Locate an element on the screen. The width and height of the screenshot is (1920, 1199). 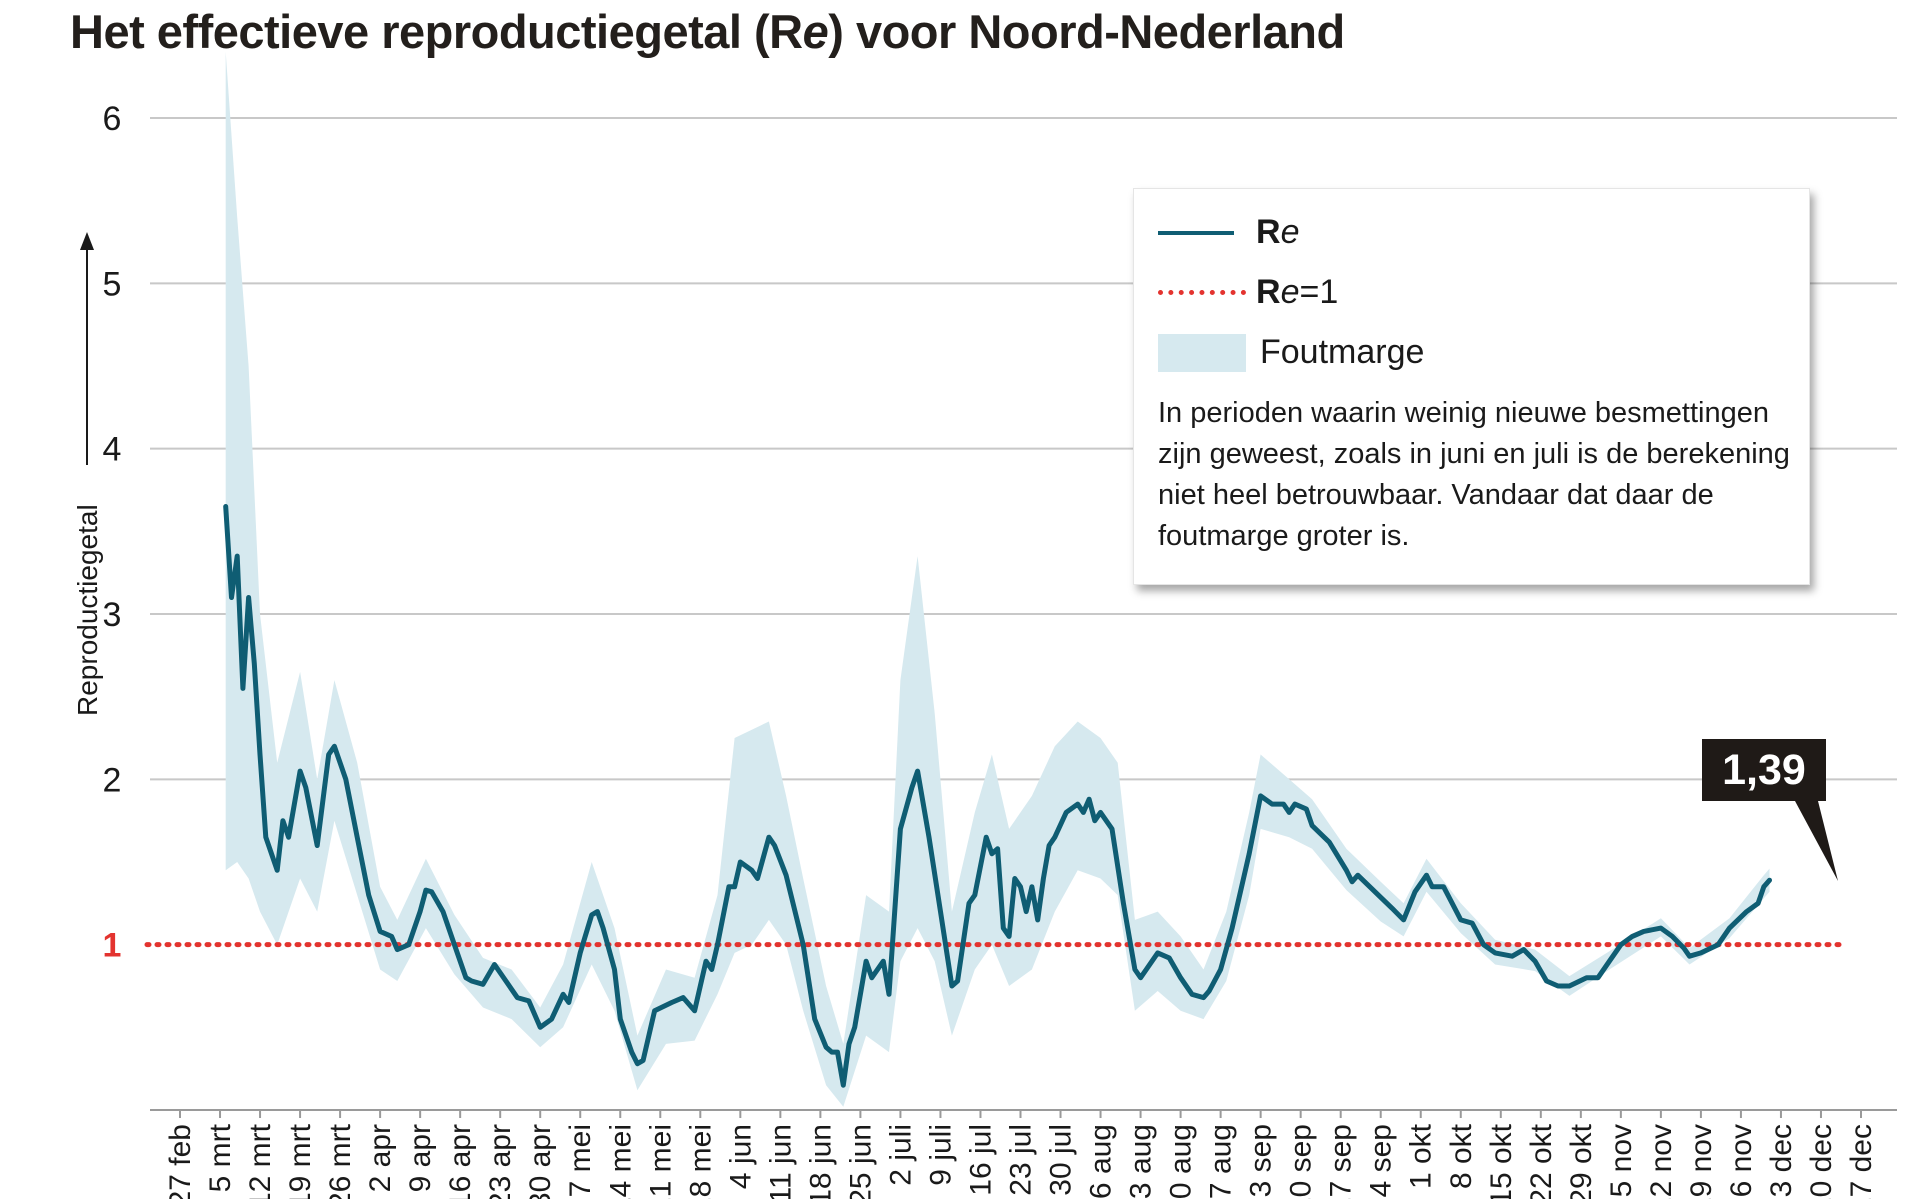
x-tick-label: 2 juli is located at coordinates (900, 1155).